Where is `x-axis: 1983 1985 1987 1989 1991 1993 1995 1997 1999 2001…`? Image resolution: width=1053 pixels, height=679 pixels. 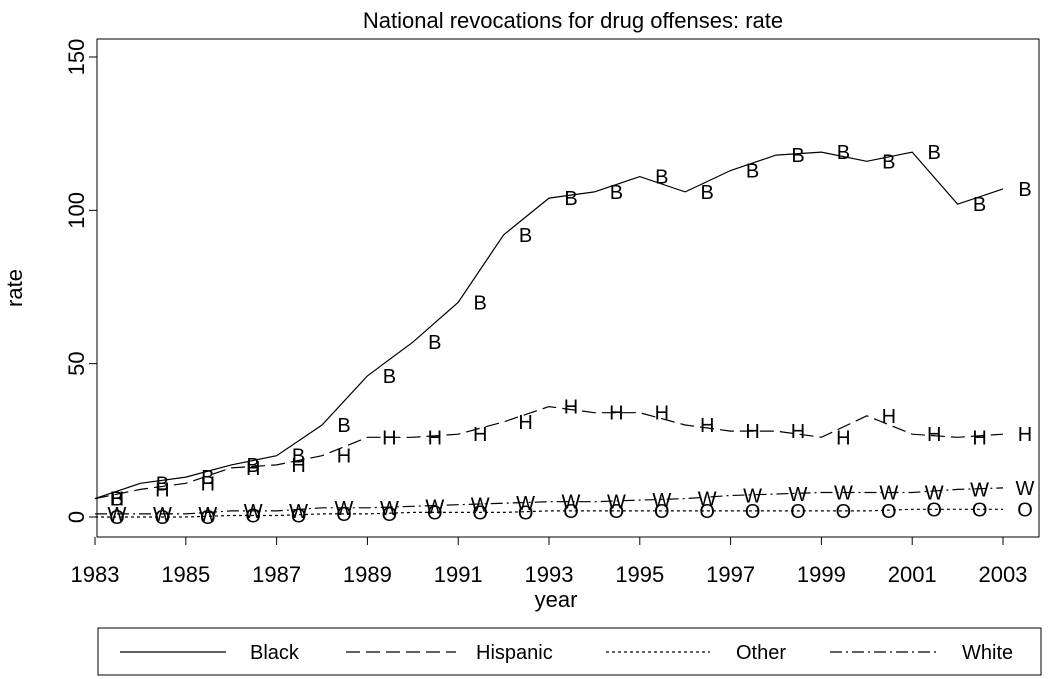 x-axis: 1983 1985 1987 1989 1991 1993 1995 1997 1999 2001… is located at coordinates (549, 562).